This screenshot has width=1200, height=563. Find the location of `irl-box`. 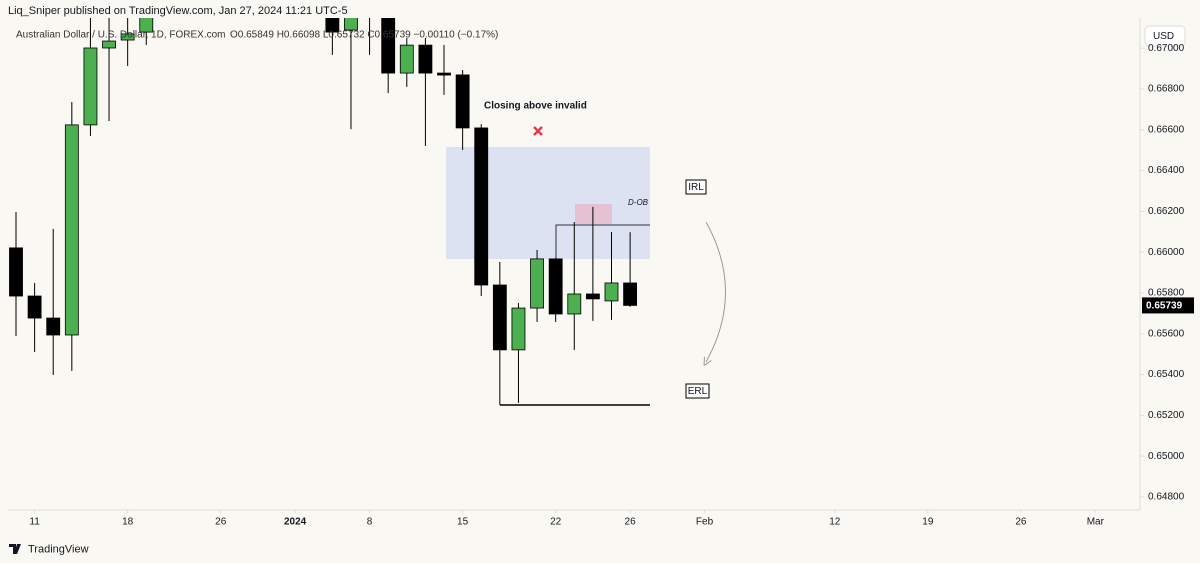

irl-box is located at coordinates (696, 187).